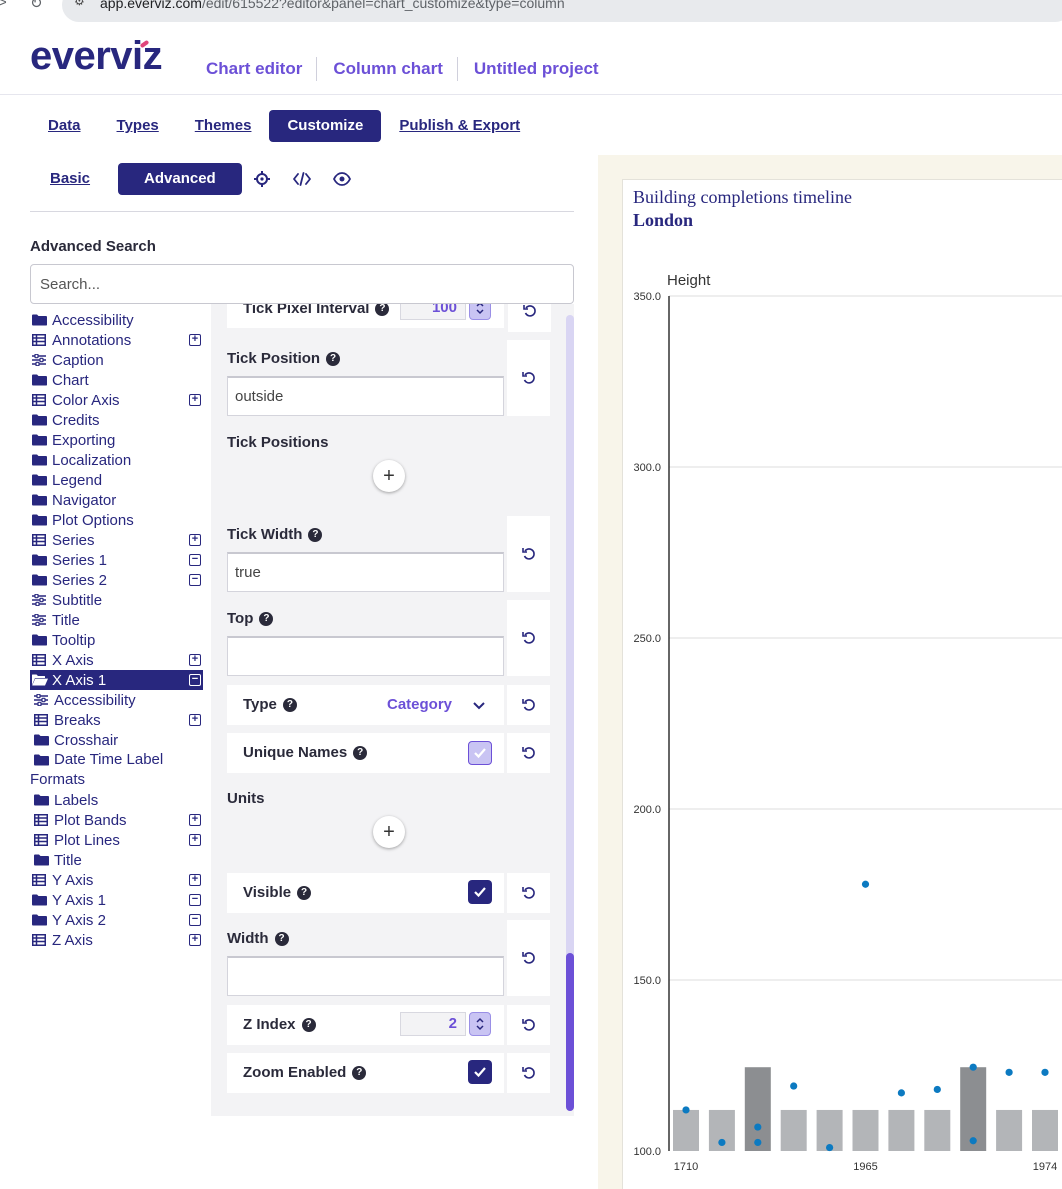 This screenshot has width=1062, height=1189. What do you see at coordinates (117, 940) in the screenshot?
I see `tree-item-z-axis: Z Axis +` at bounding box center [117, 940].